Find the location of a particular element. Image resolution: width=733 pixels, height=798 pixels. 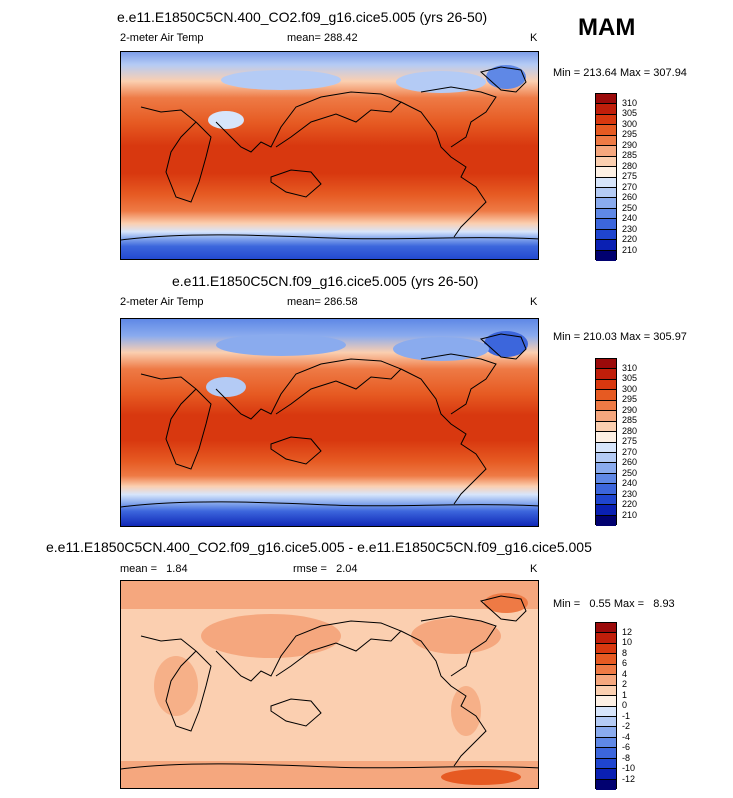

panel-3-units-label: K is located at coordinates (534, 569).